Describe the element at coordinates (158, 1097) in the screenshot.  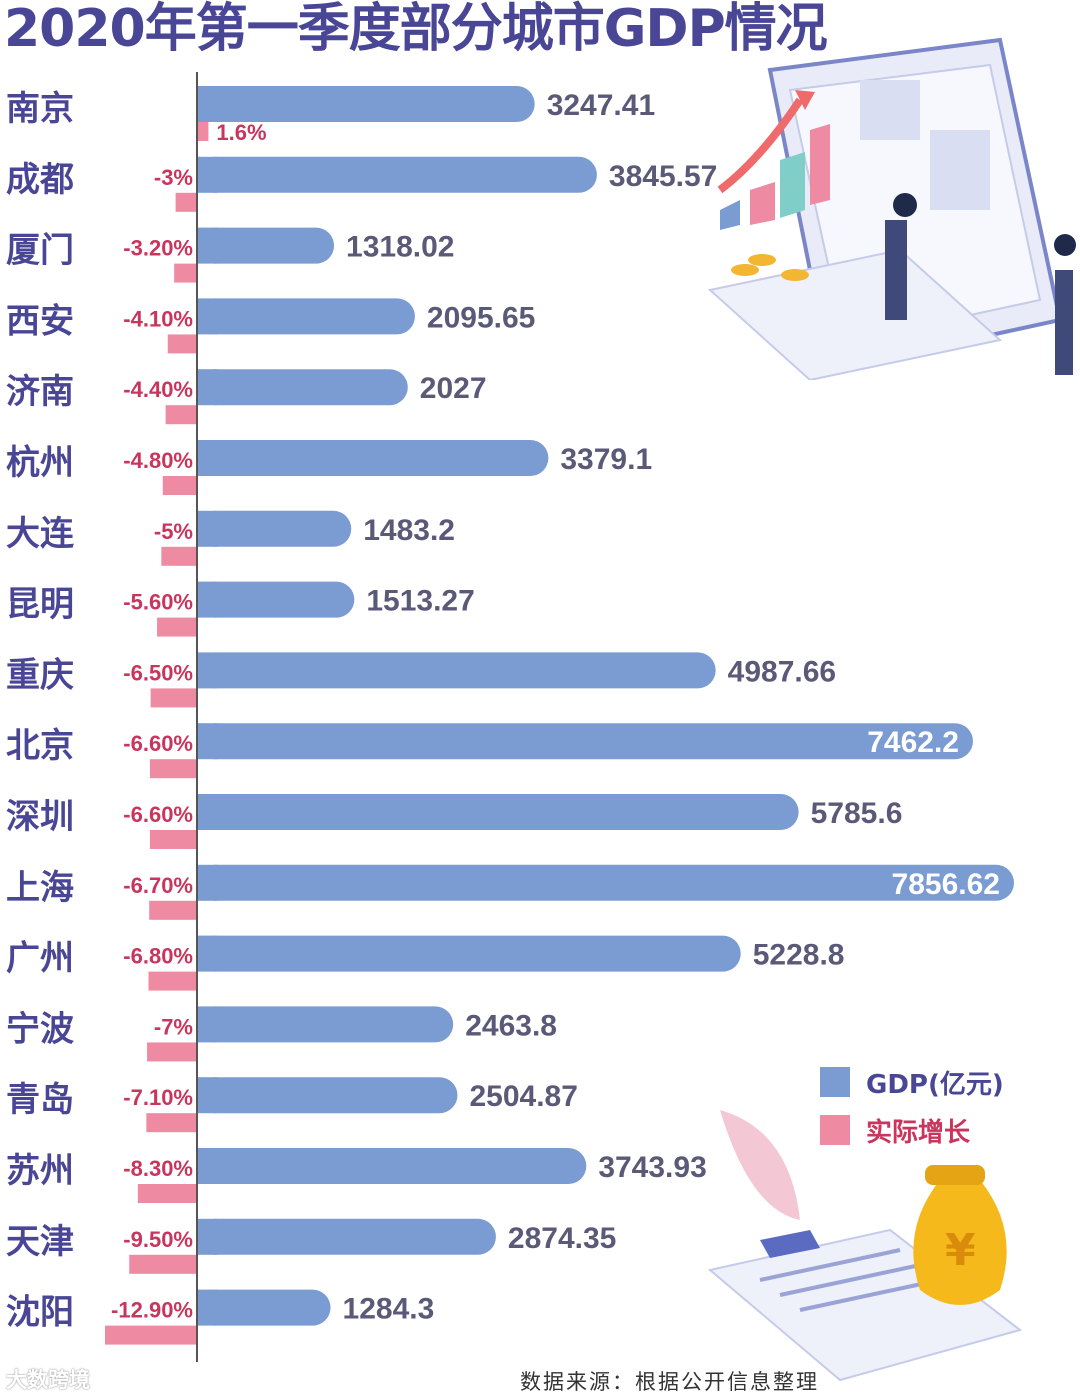
I see `growth-value-label: -7.10%` at that location.